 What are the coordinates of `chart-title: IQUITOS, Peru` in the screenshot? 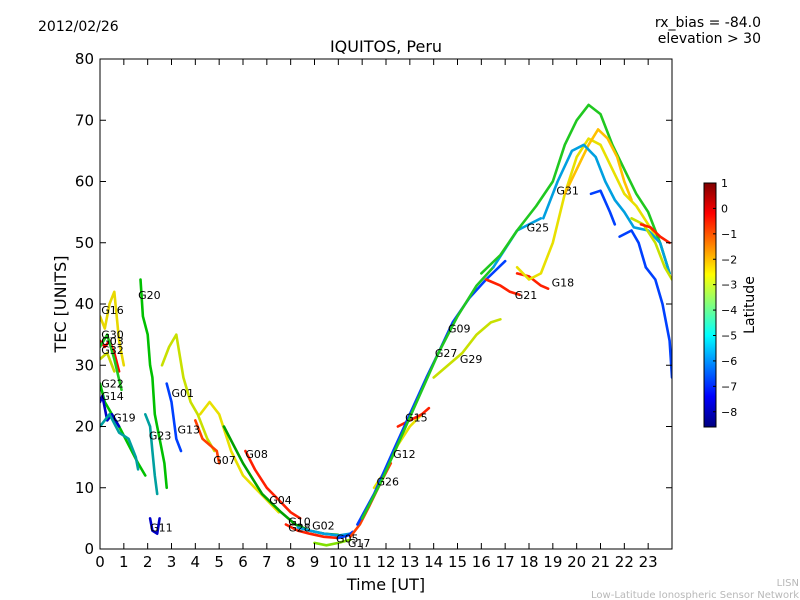 It's located at (386, 46).